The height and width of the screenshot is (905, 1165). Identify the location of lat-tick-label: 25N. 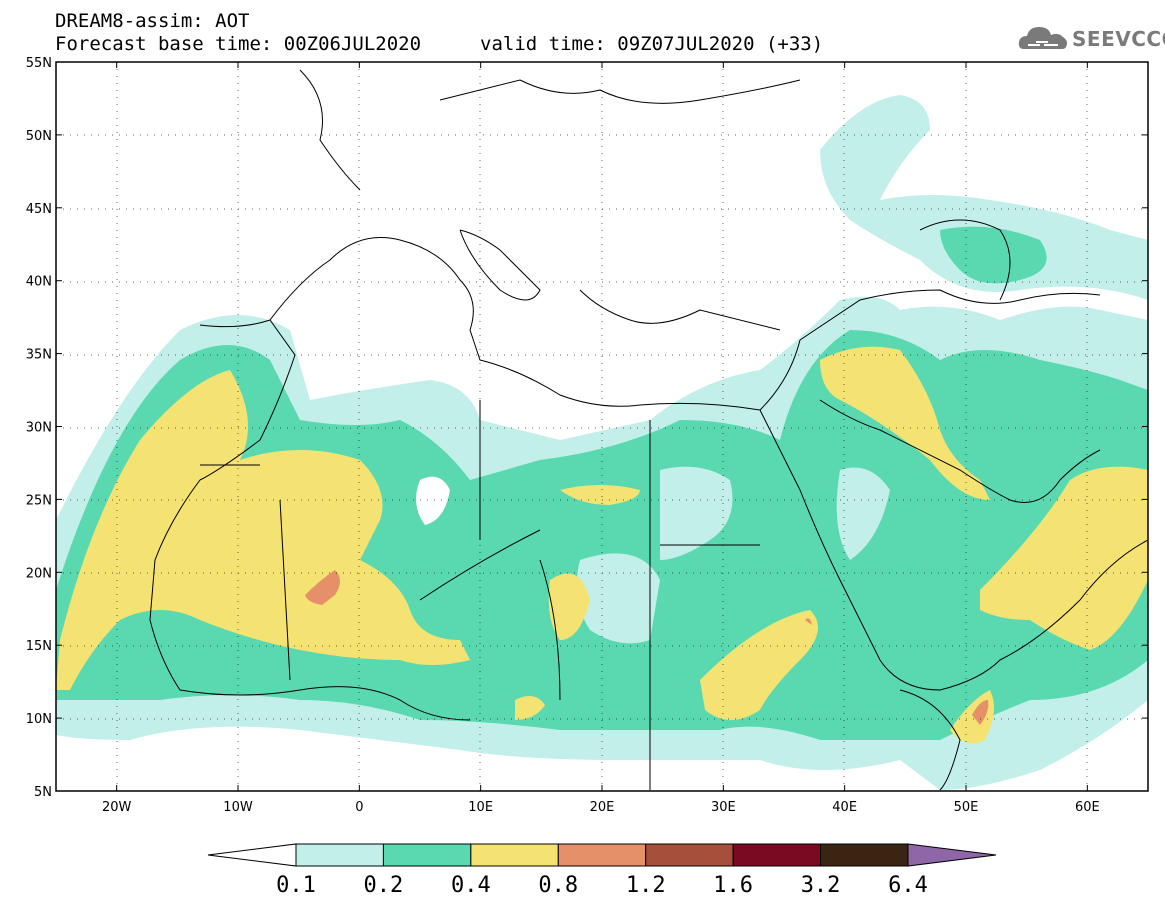
(39, 500).